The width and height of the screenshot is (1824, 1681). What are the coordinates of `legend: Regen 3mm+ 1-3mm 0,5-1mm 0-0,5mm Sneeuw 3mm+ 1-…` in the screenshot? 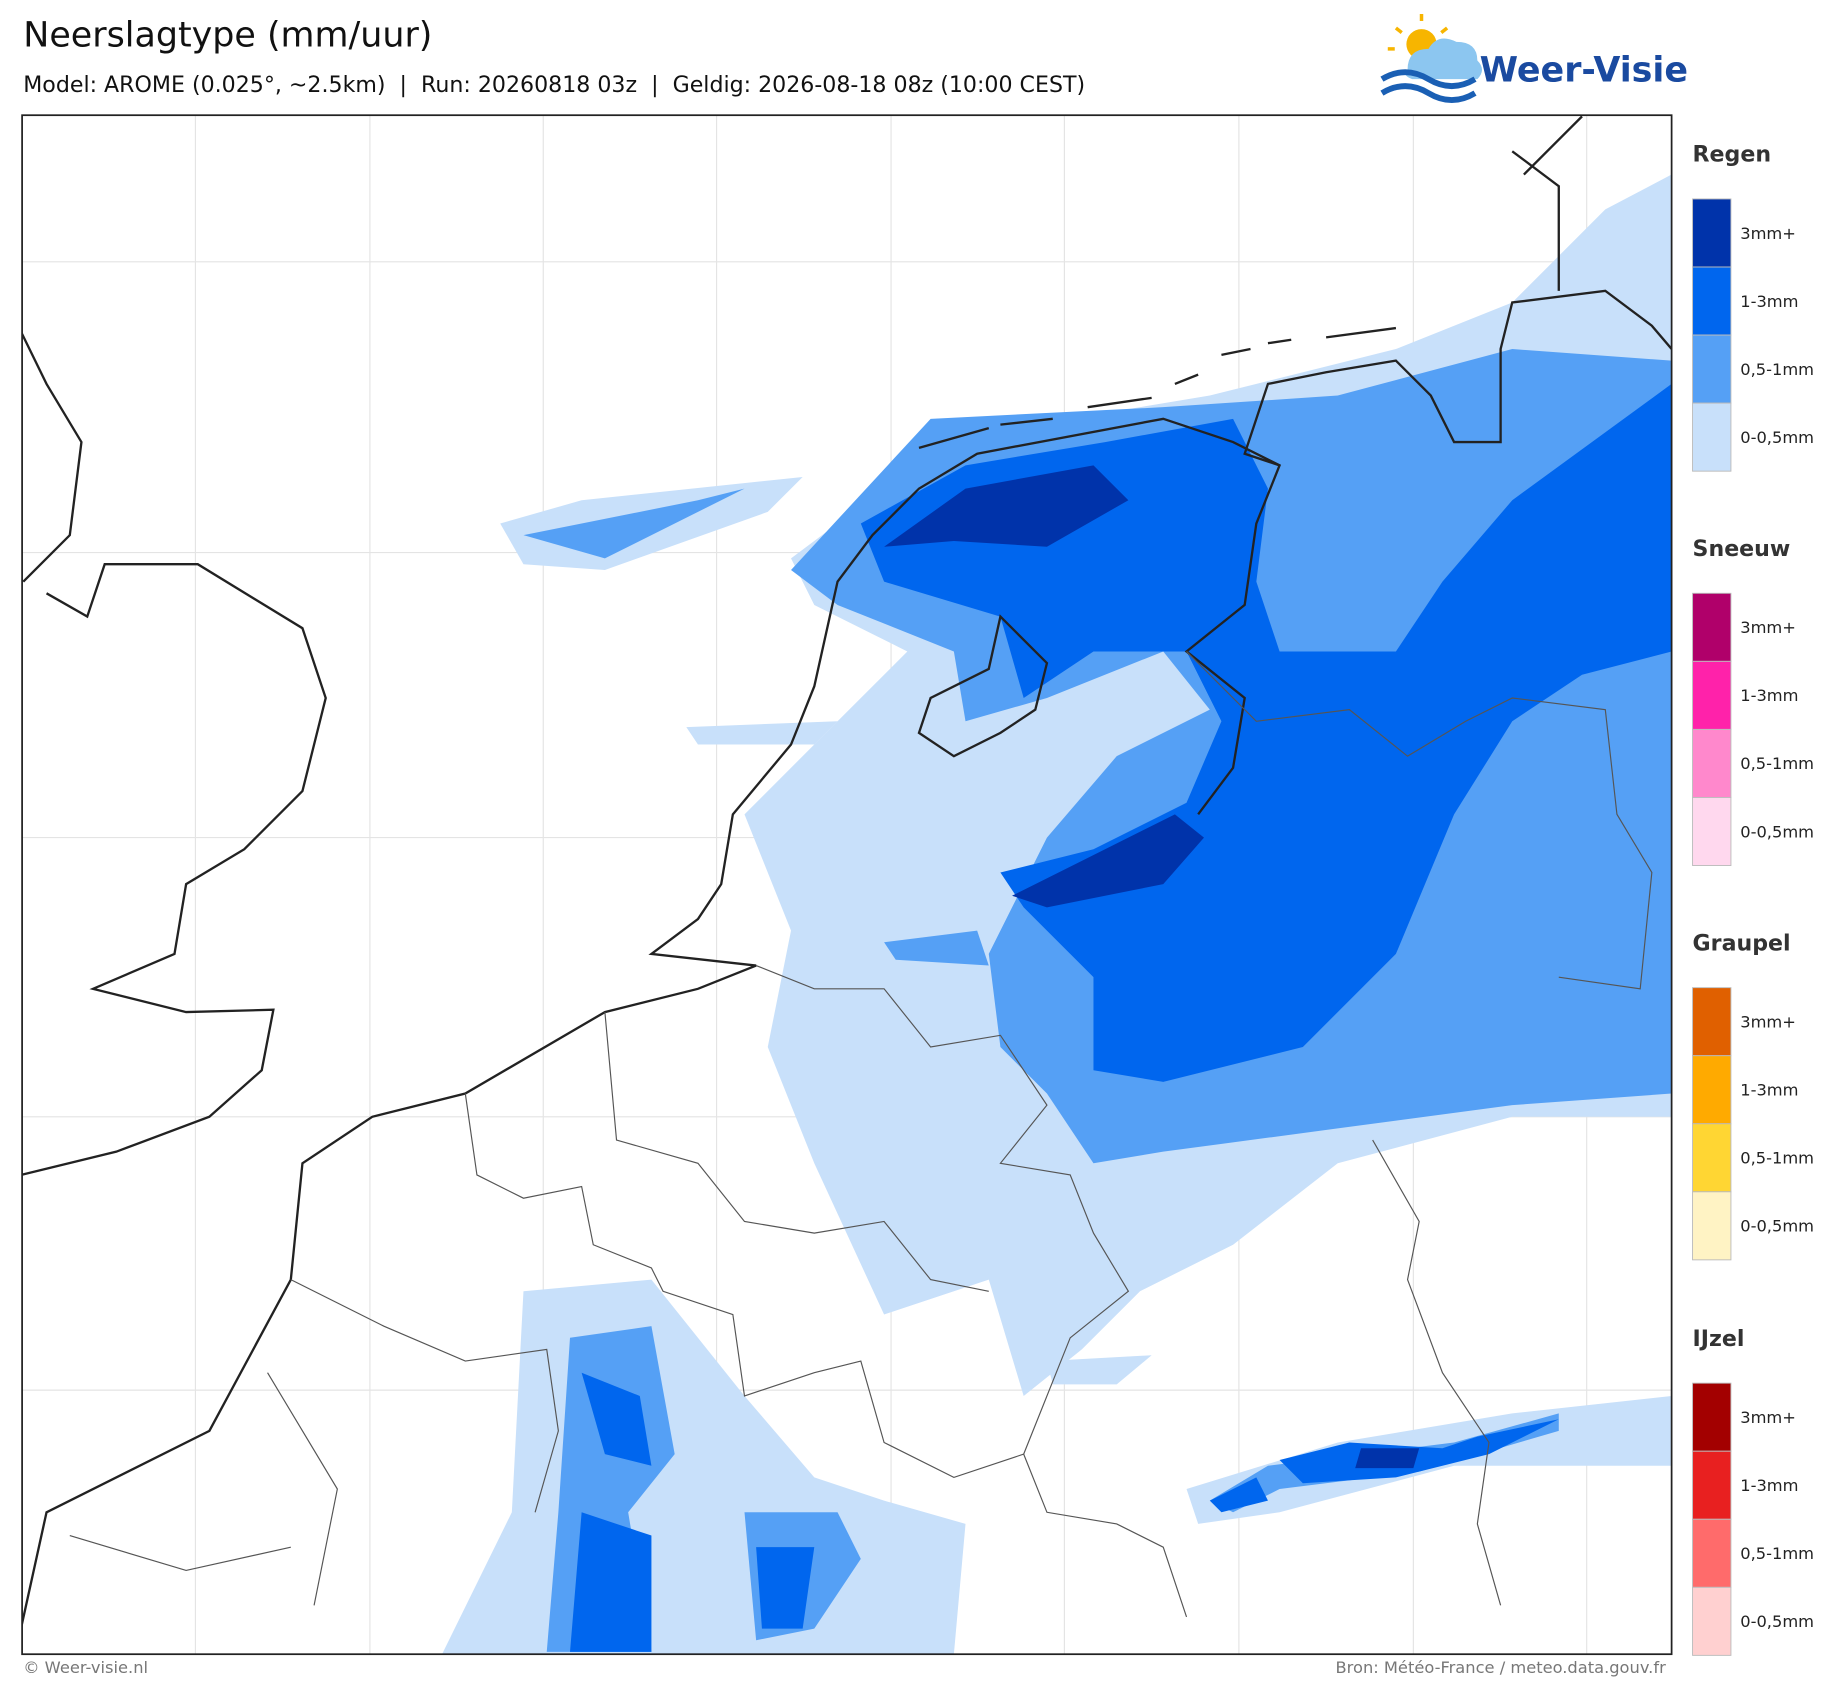 It's located at (1753, 899).